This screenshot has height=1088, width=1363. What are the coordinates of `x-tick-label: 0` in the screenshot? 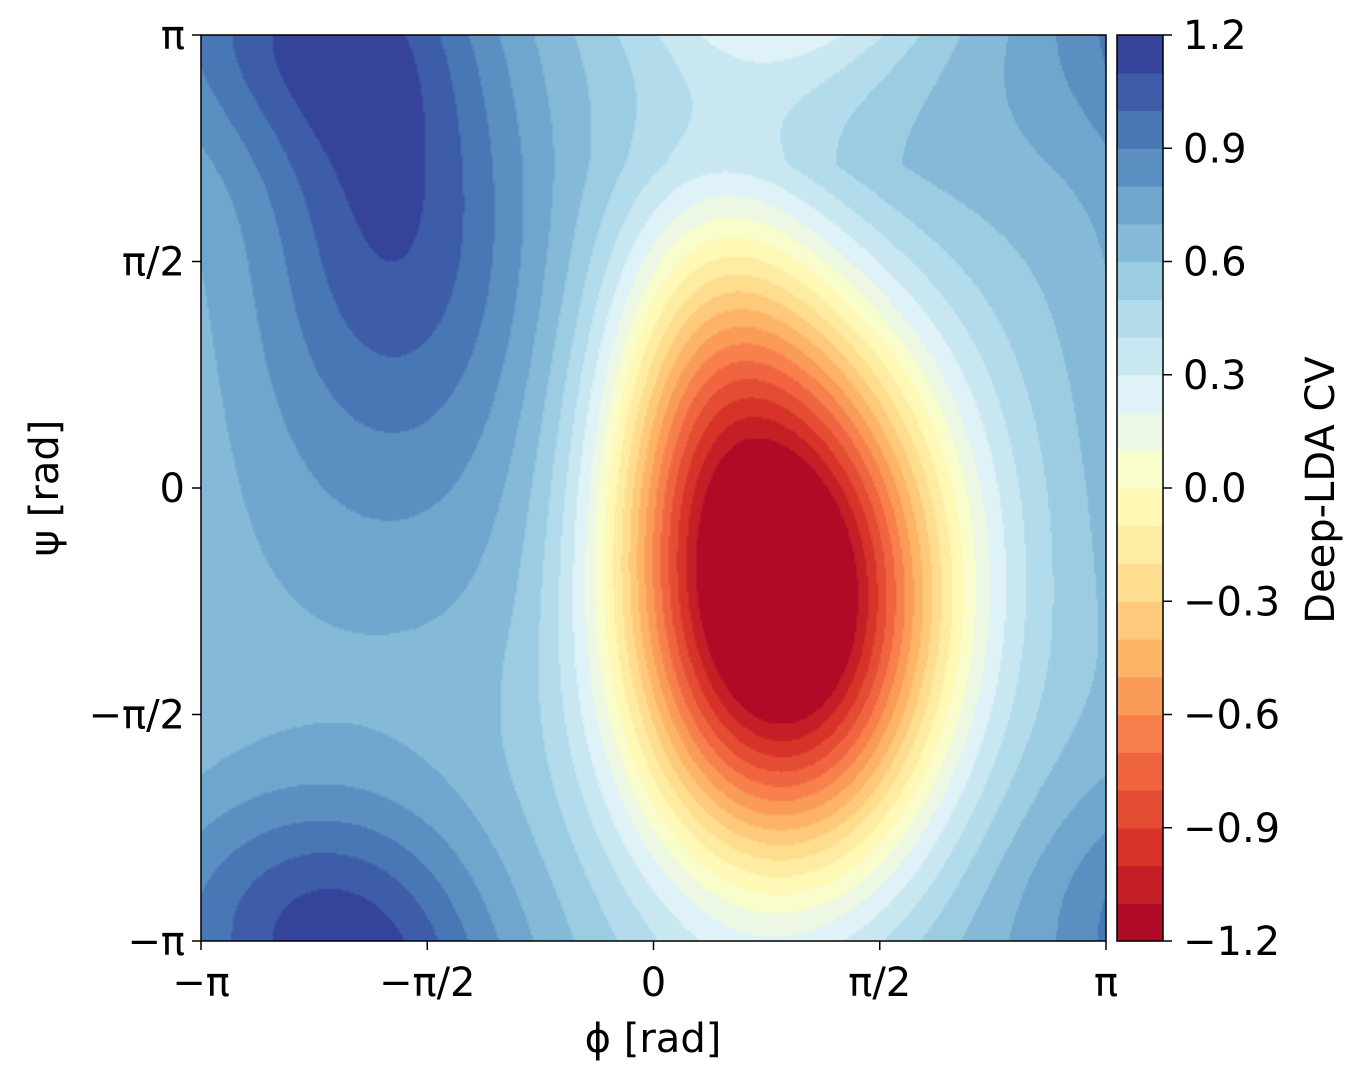 It's located at (653, 983).